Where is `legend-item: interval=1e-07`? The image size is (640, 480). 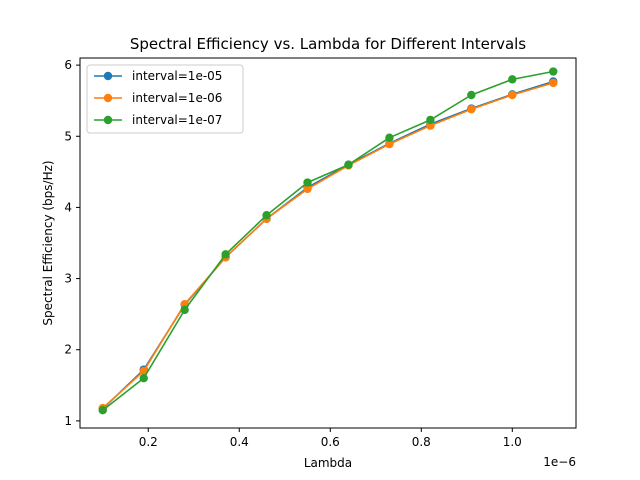 legend-item: interval=1e-07 is located at coordinates (158, 120).